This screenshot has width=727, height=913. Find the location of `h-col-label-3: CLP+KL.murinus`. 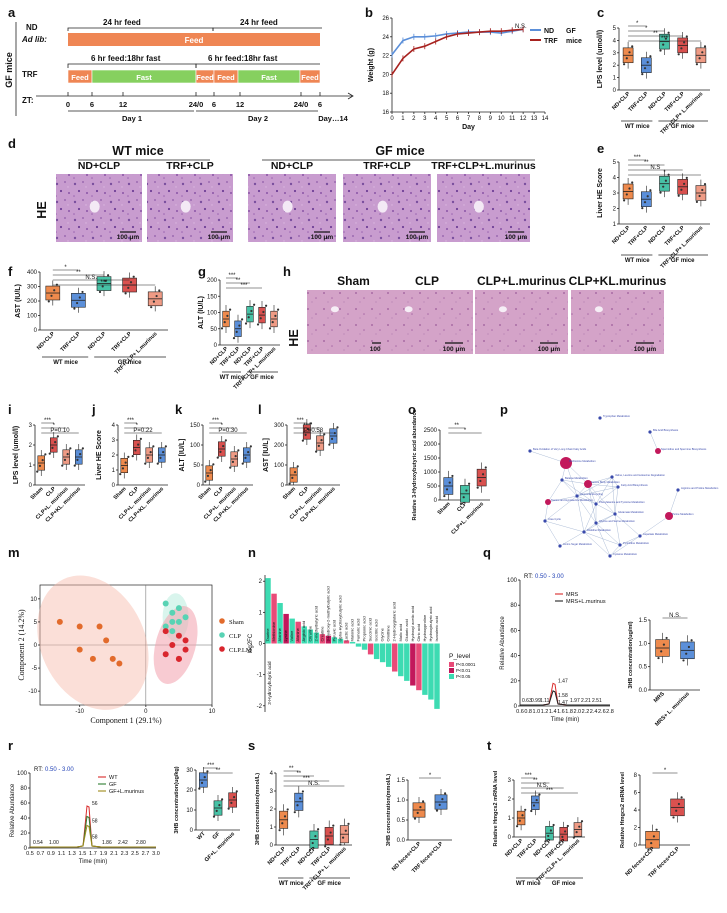

h-col-label-3: CLP+KL.murinus is located at coordinates (618, 281).